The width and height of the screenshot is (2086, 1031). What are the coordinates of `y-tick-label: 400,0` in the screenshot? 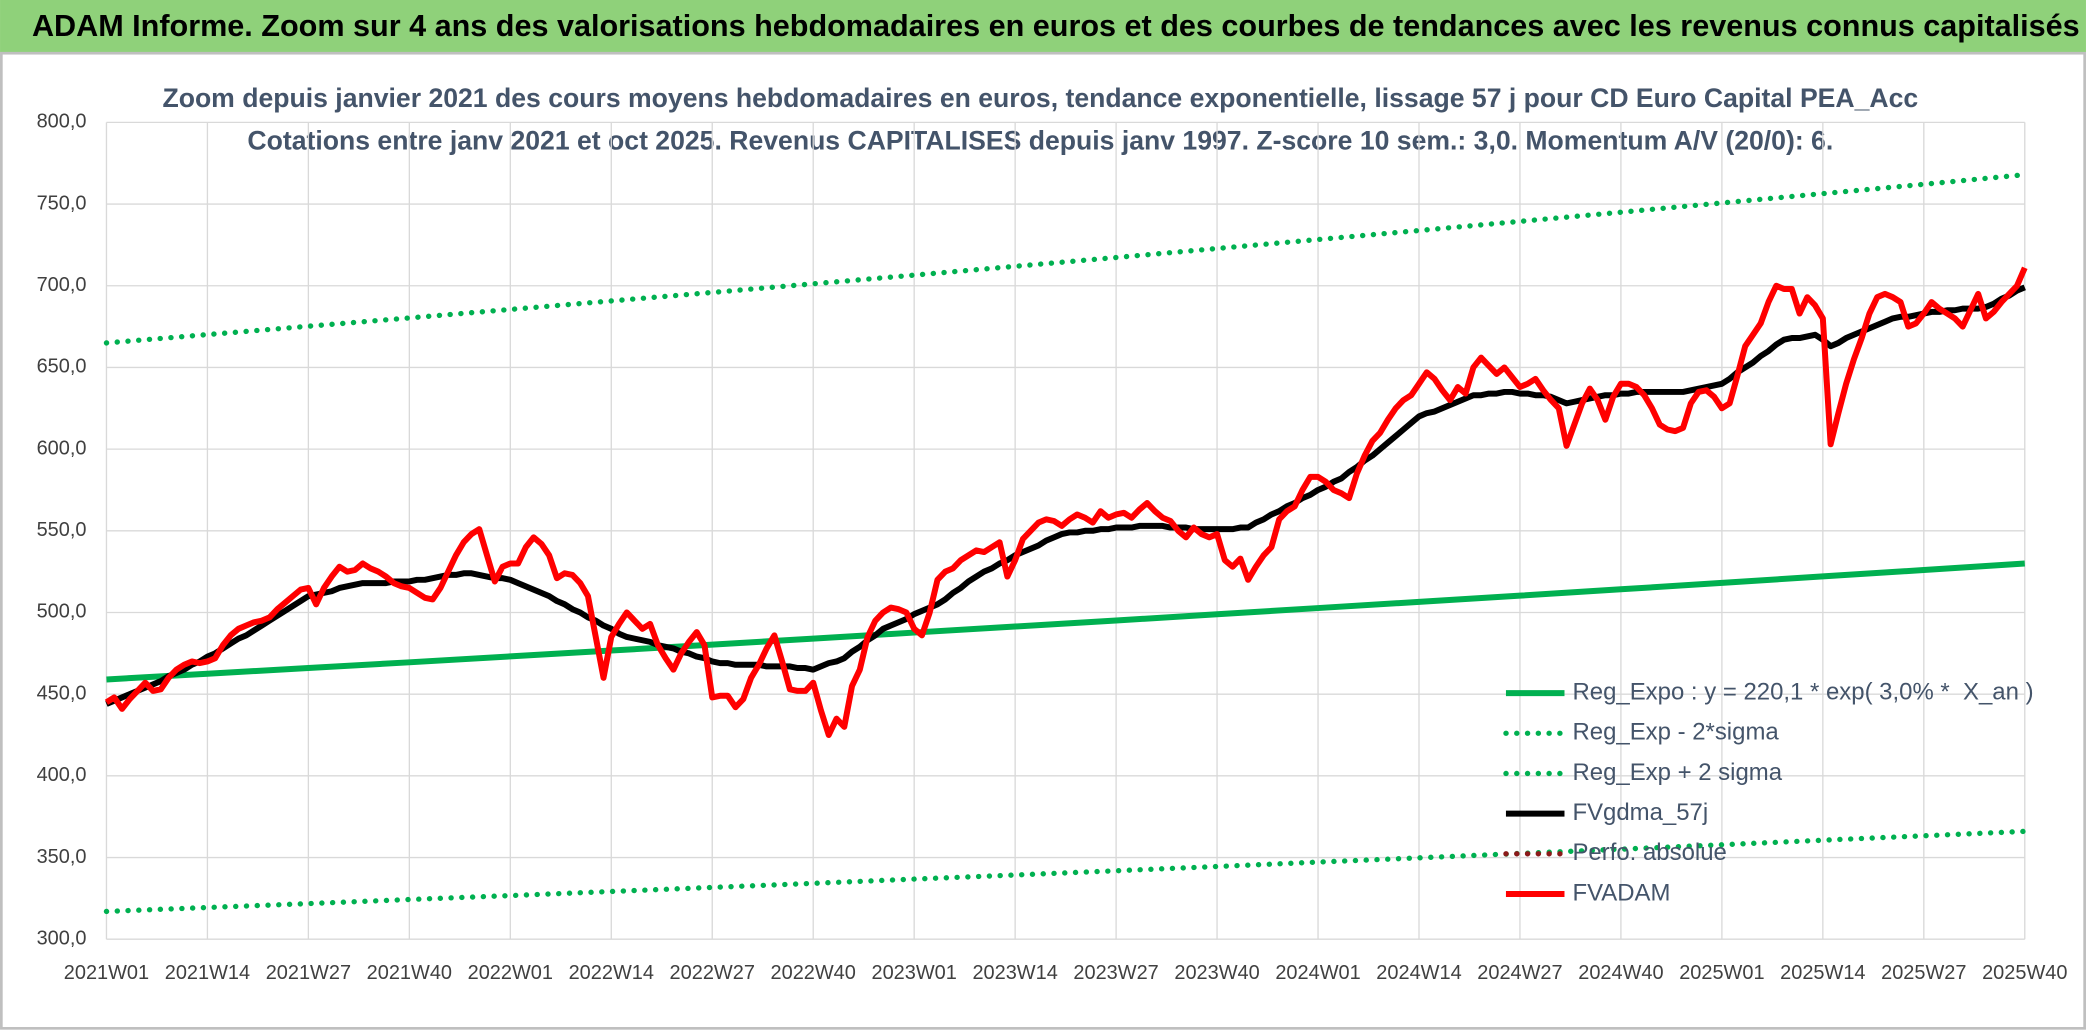 It's located at (62, 775).